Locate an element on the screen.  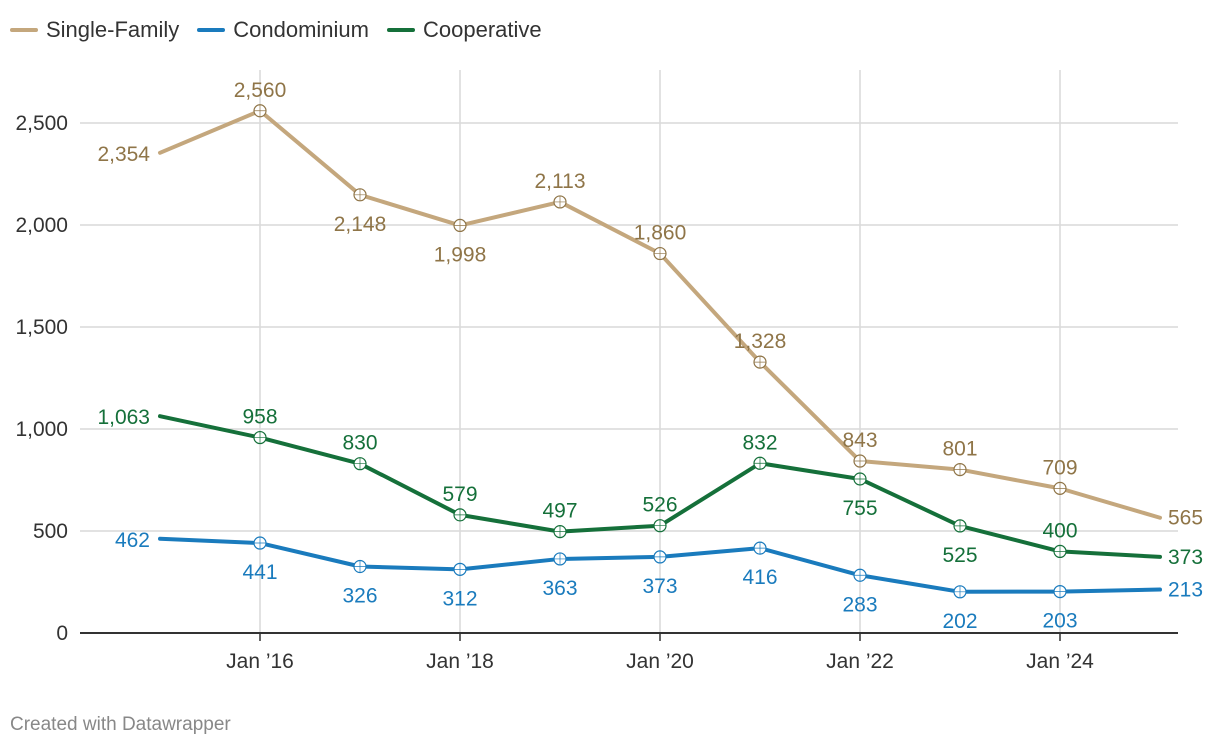
data-label-cooperative: 830 is located at coordinates (359, 443).